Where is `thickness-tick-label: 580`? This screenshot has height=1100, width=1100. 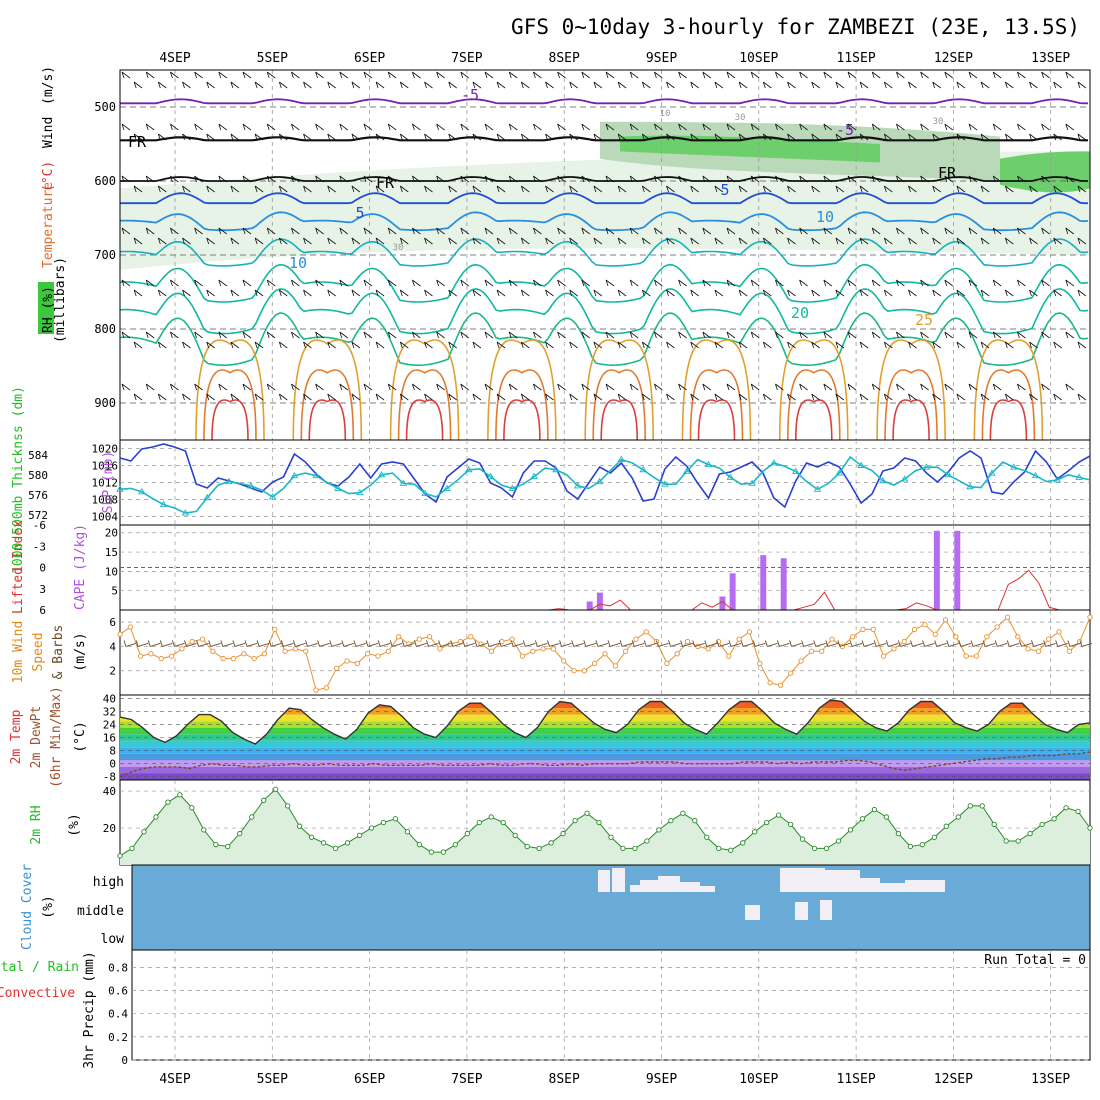
thickness-tick-label: 580 is located at coordinates (38, 475).